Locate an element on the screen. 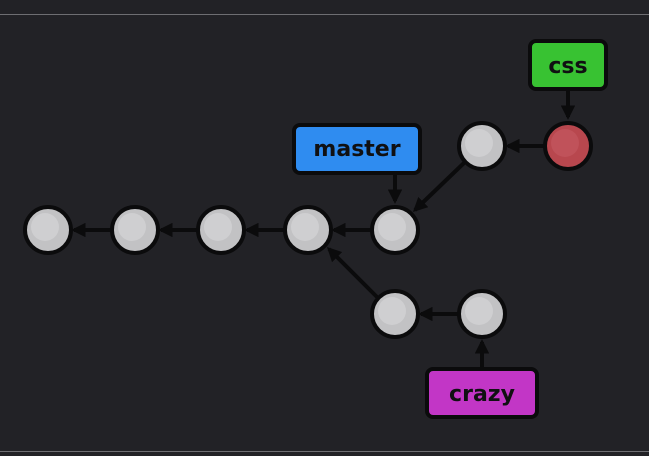 This screenshot has height=456, width=649. edge-c8-to-c4 is located at coordinates (352, 272).